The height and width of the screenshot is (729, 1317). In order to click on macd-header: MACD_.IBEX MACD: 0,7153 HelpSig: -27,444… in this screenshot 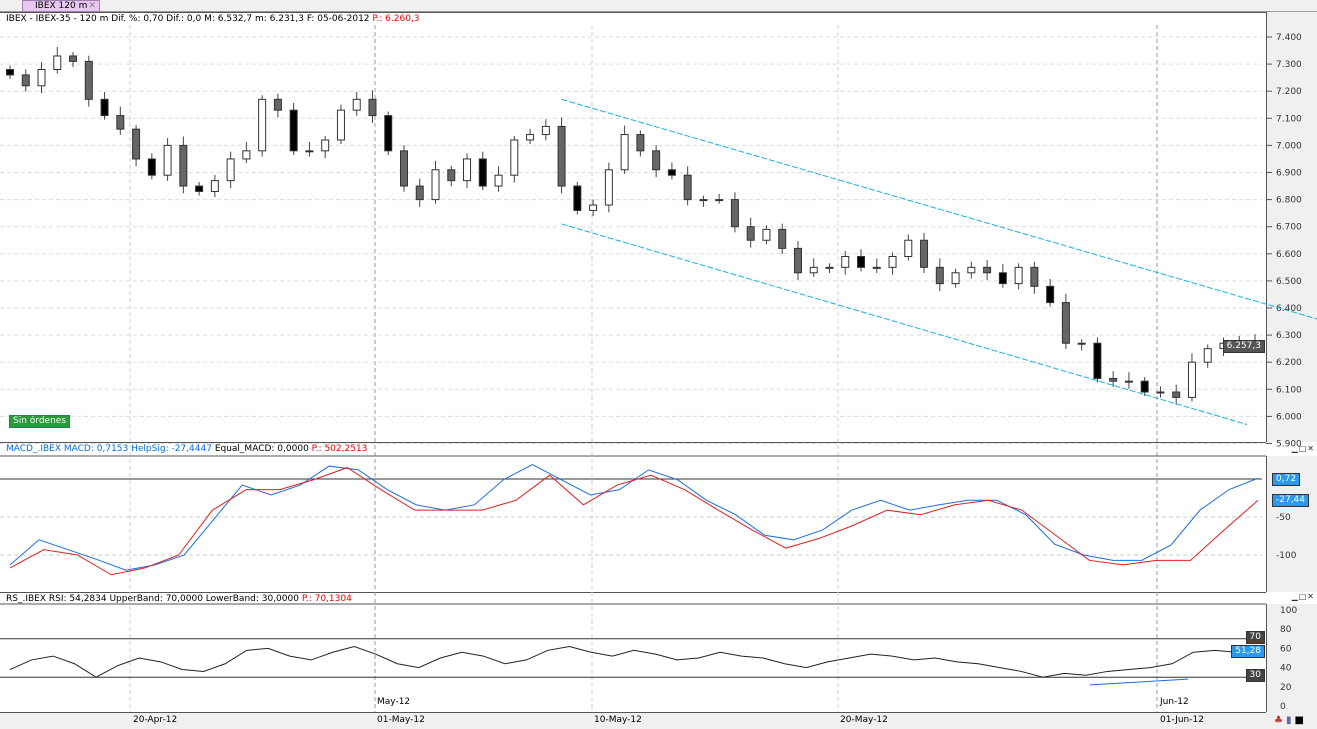, I will do `click(633, 448)`.